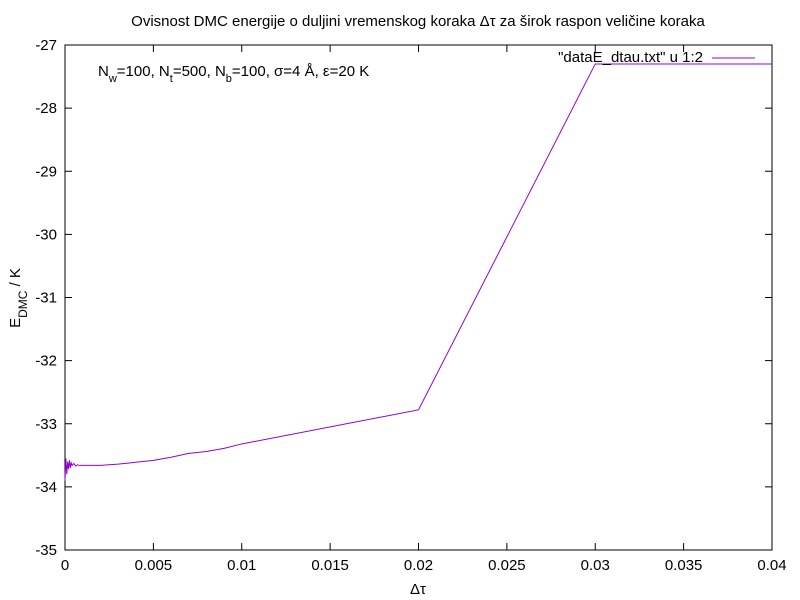 This screenshot has height=600, width=800. Describe the element at coordinates (507, 565) in the screenshot. I see `x-tick-label: 0.025` at that location.